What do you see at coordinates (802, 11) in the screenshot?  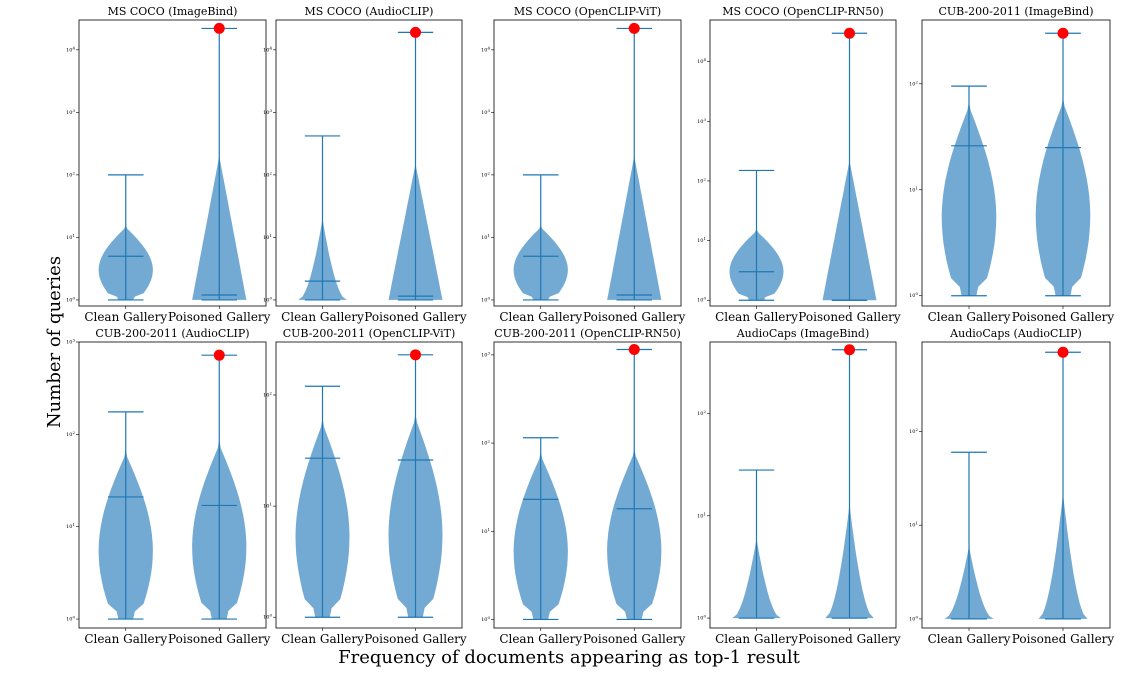 I see `panel-title: MS COCO (OpenCLIP-RN50)` at bounding box center [802, 11].